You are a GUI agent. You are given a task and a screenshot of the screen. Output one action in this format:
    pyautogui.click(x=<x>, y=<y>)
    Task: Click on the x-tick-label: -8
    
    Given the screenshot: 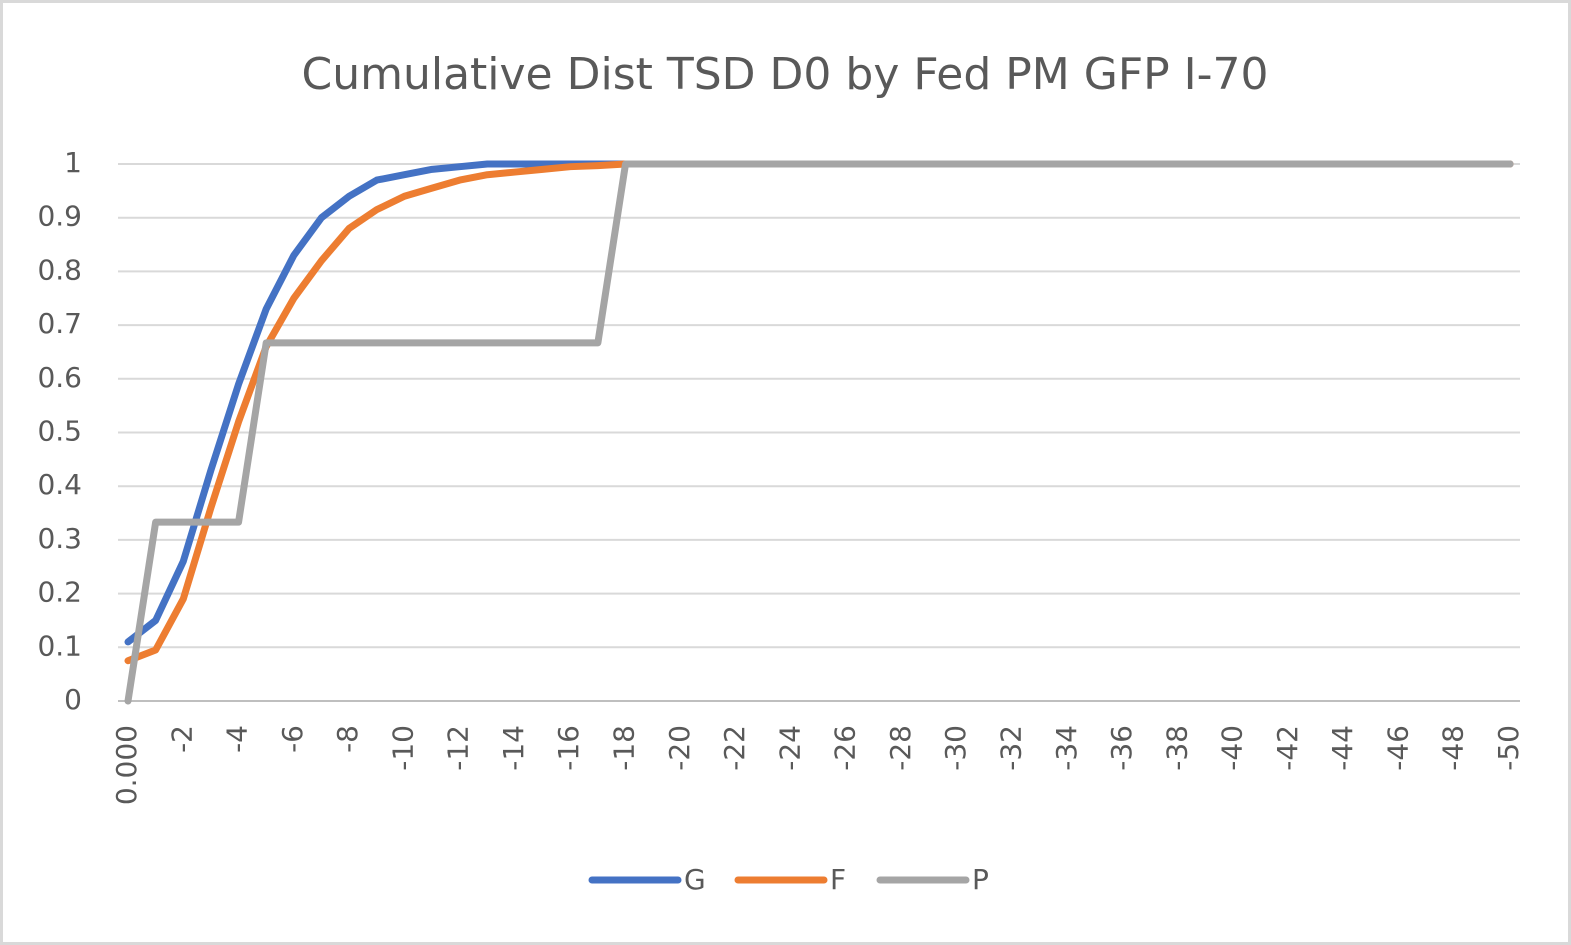 What is the action you would take?
    pyautogui.click(x=347, y=739)
    